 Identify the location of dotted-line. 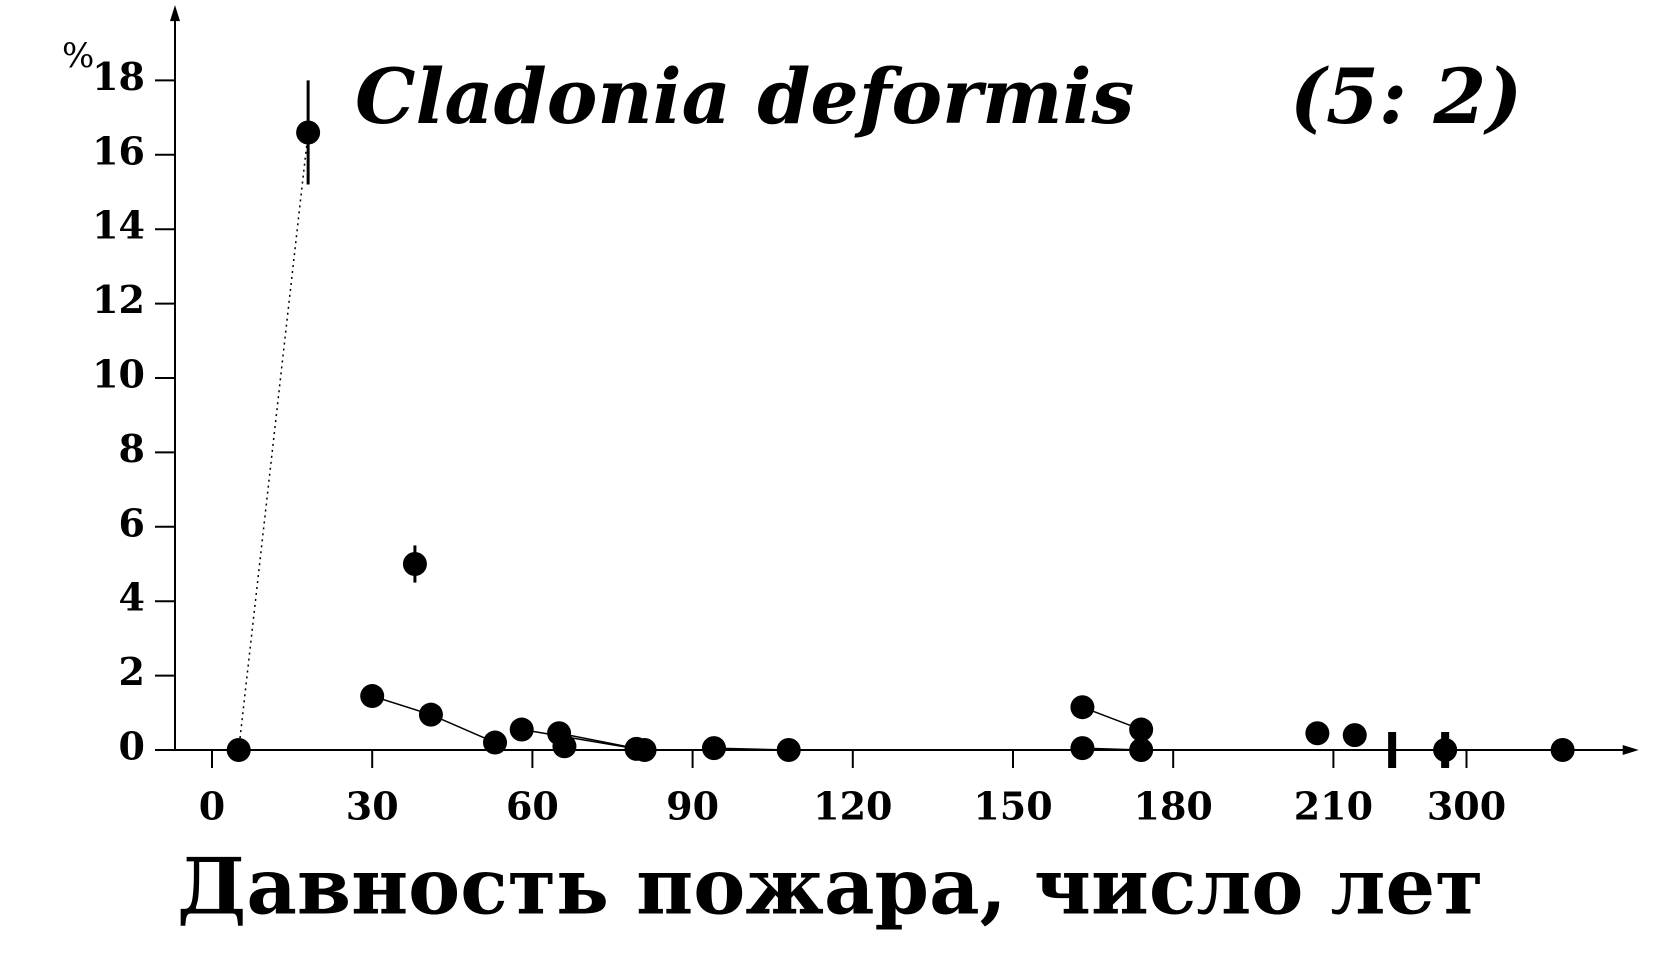
(273, 441).